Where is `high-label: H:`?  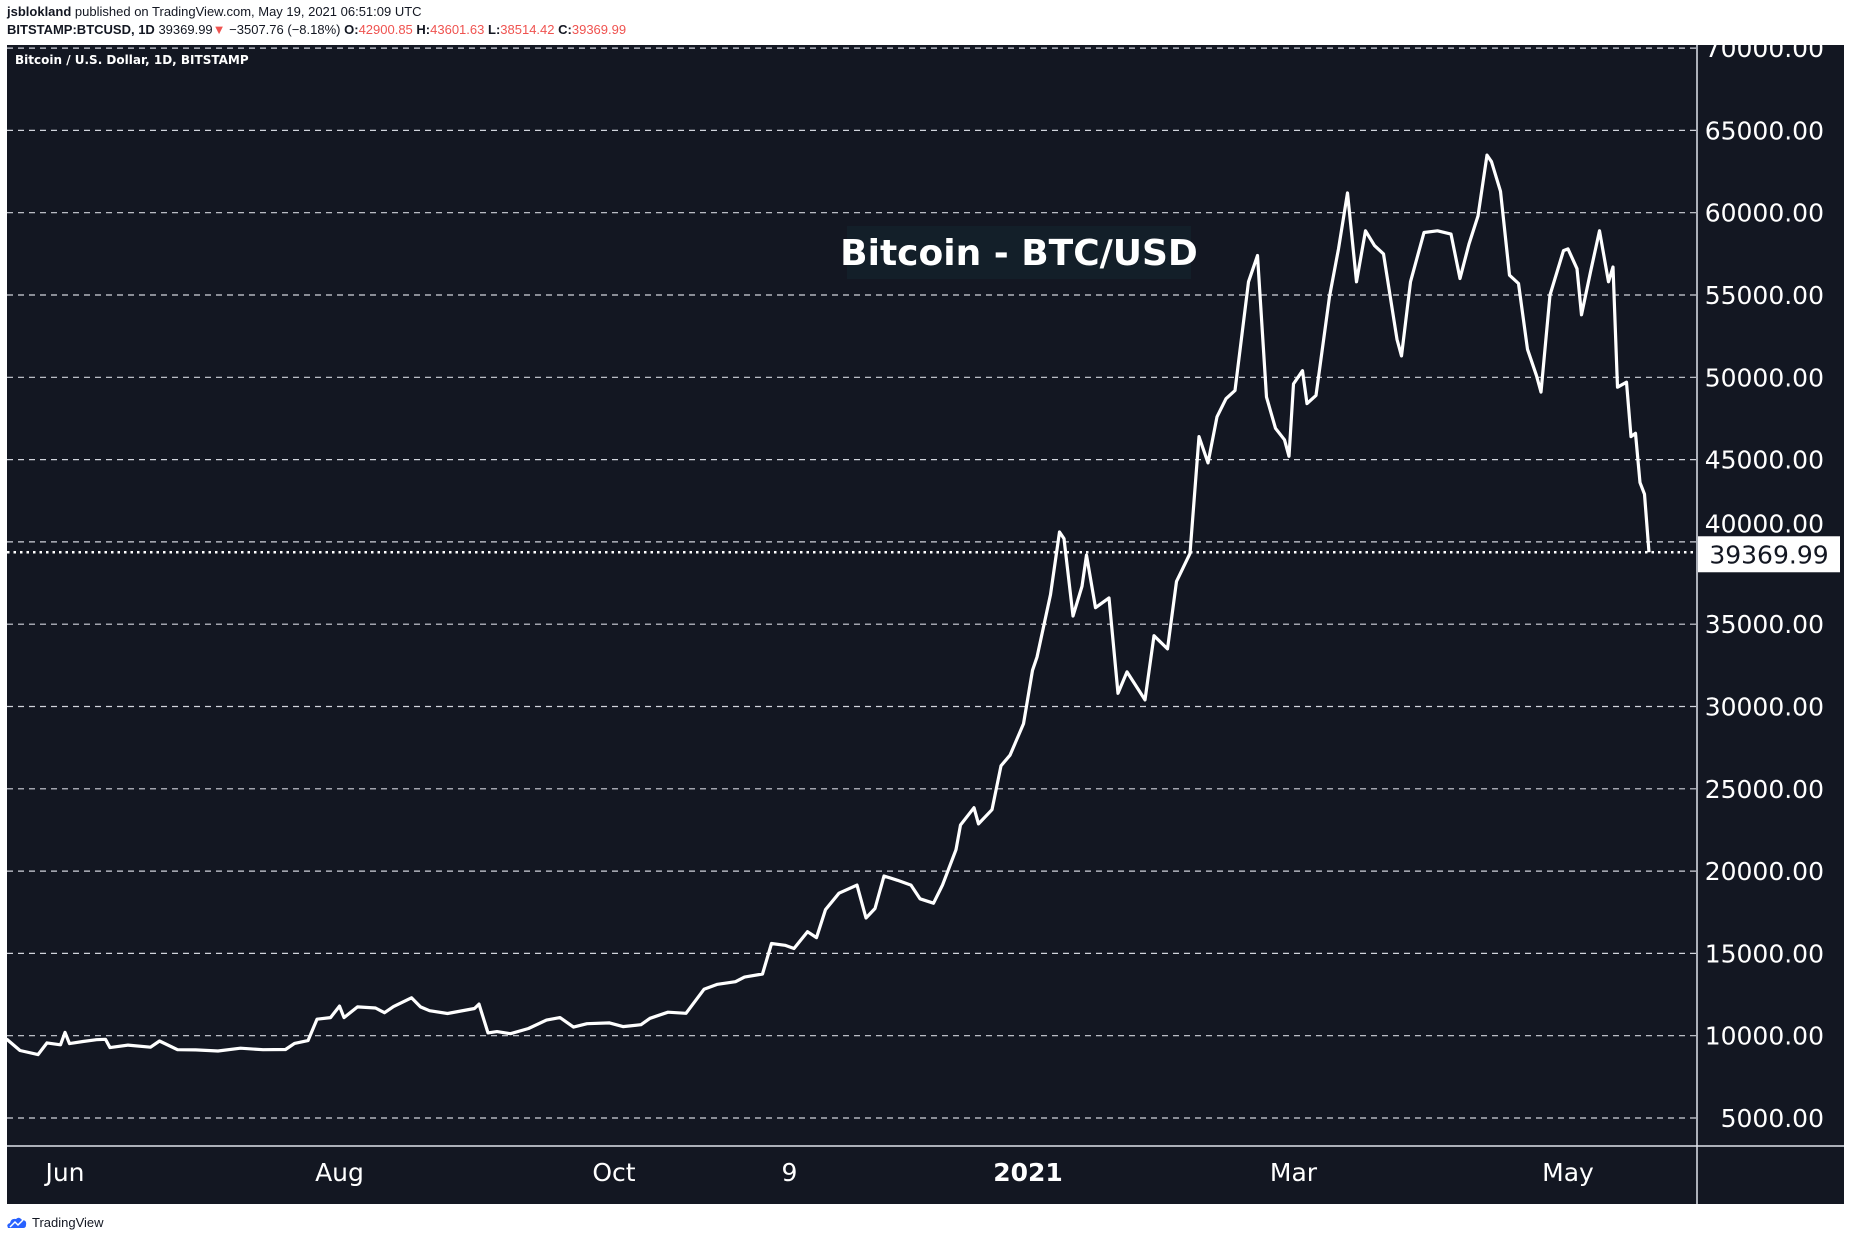
high-label: H: is located at coordinates (423, 29).